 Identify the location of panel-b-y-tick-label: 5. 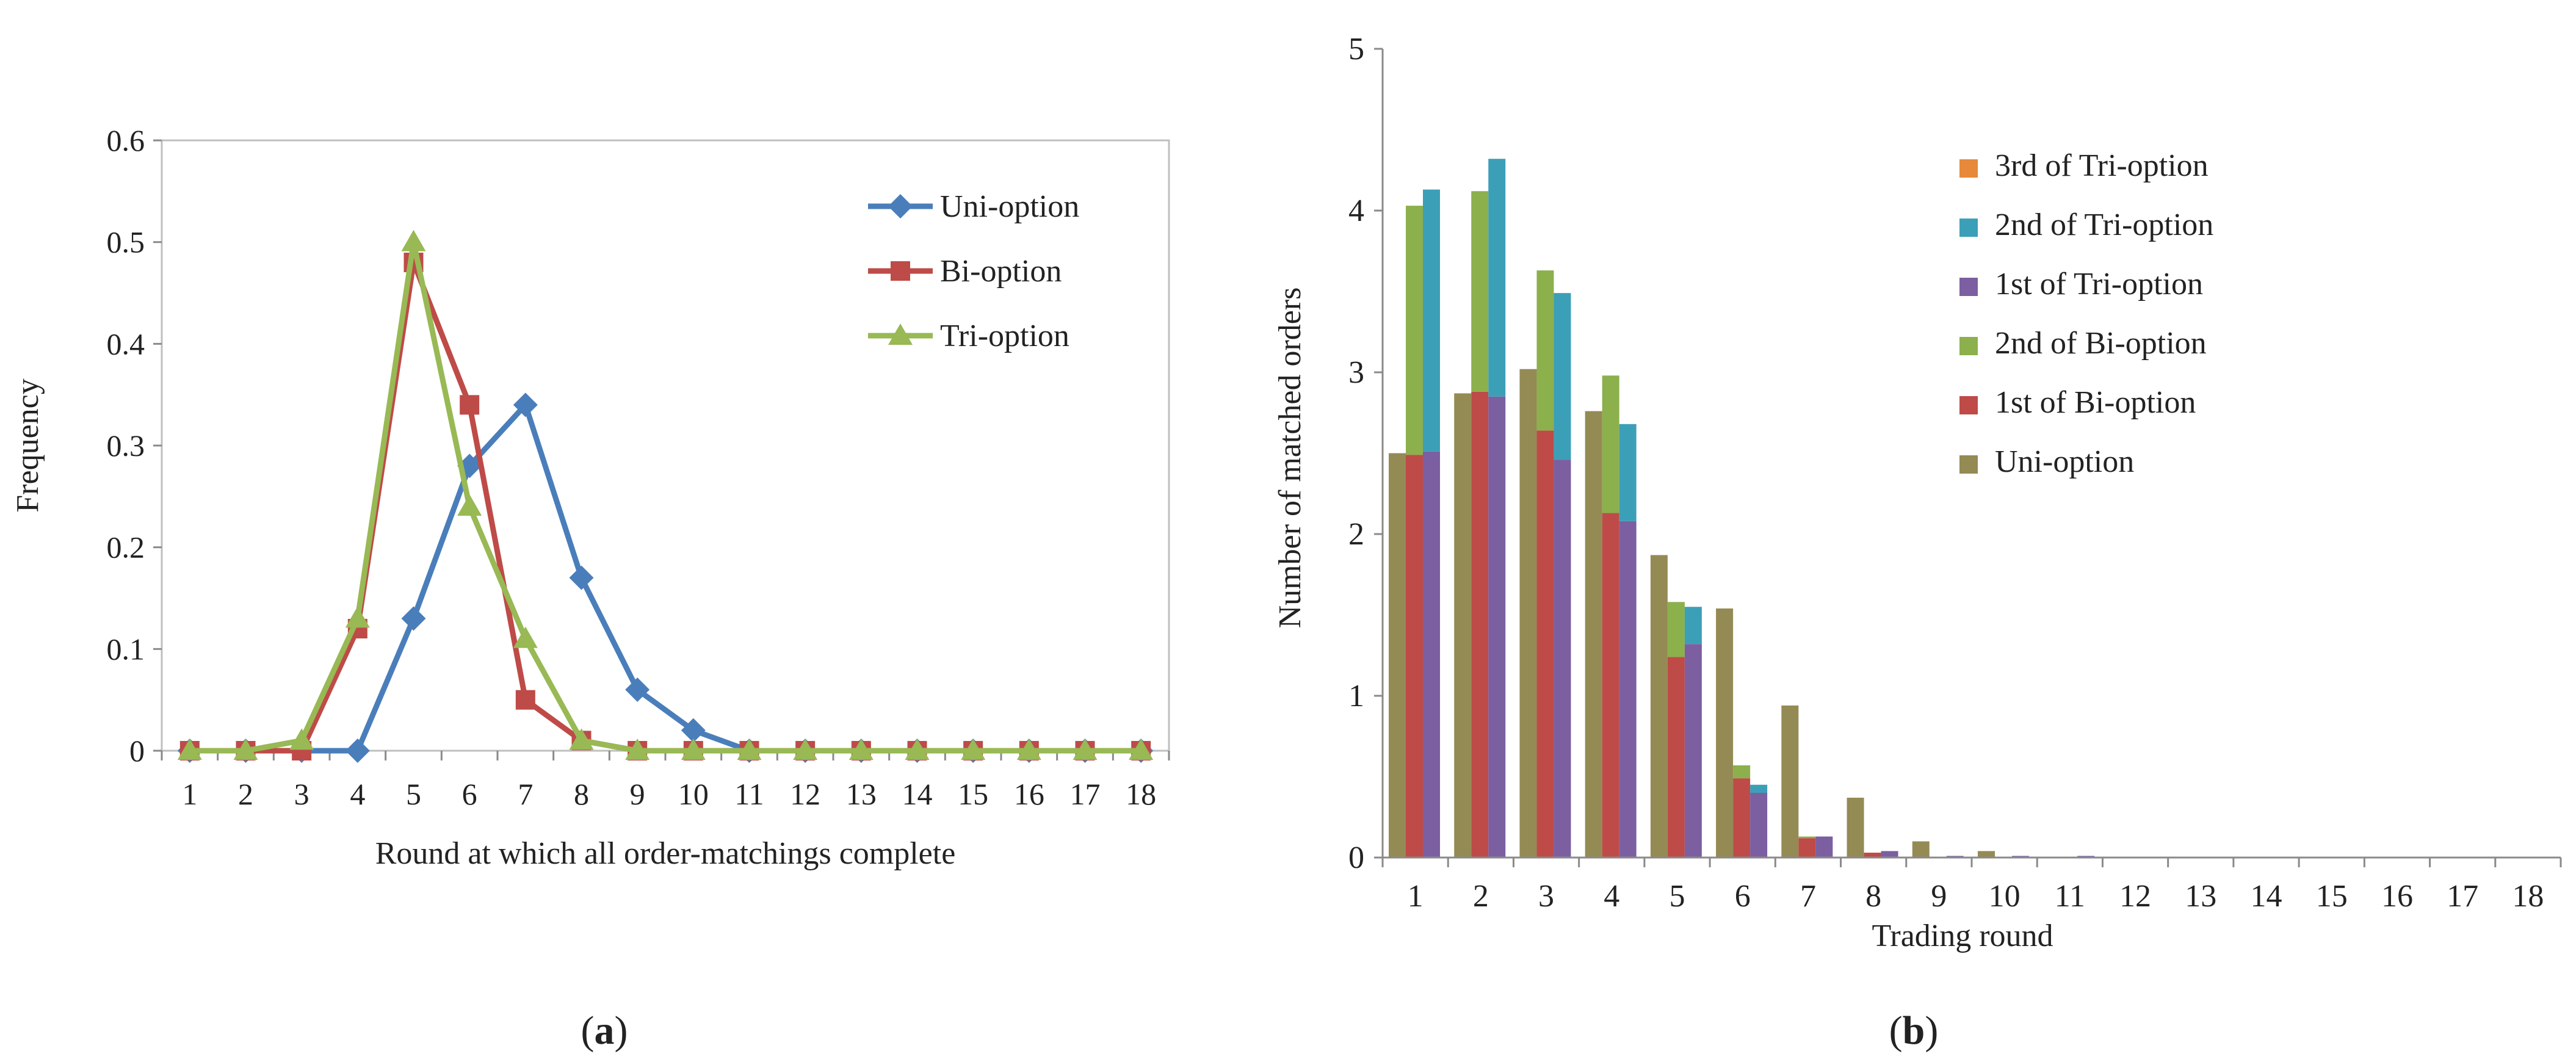
(1356, 49).